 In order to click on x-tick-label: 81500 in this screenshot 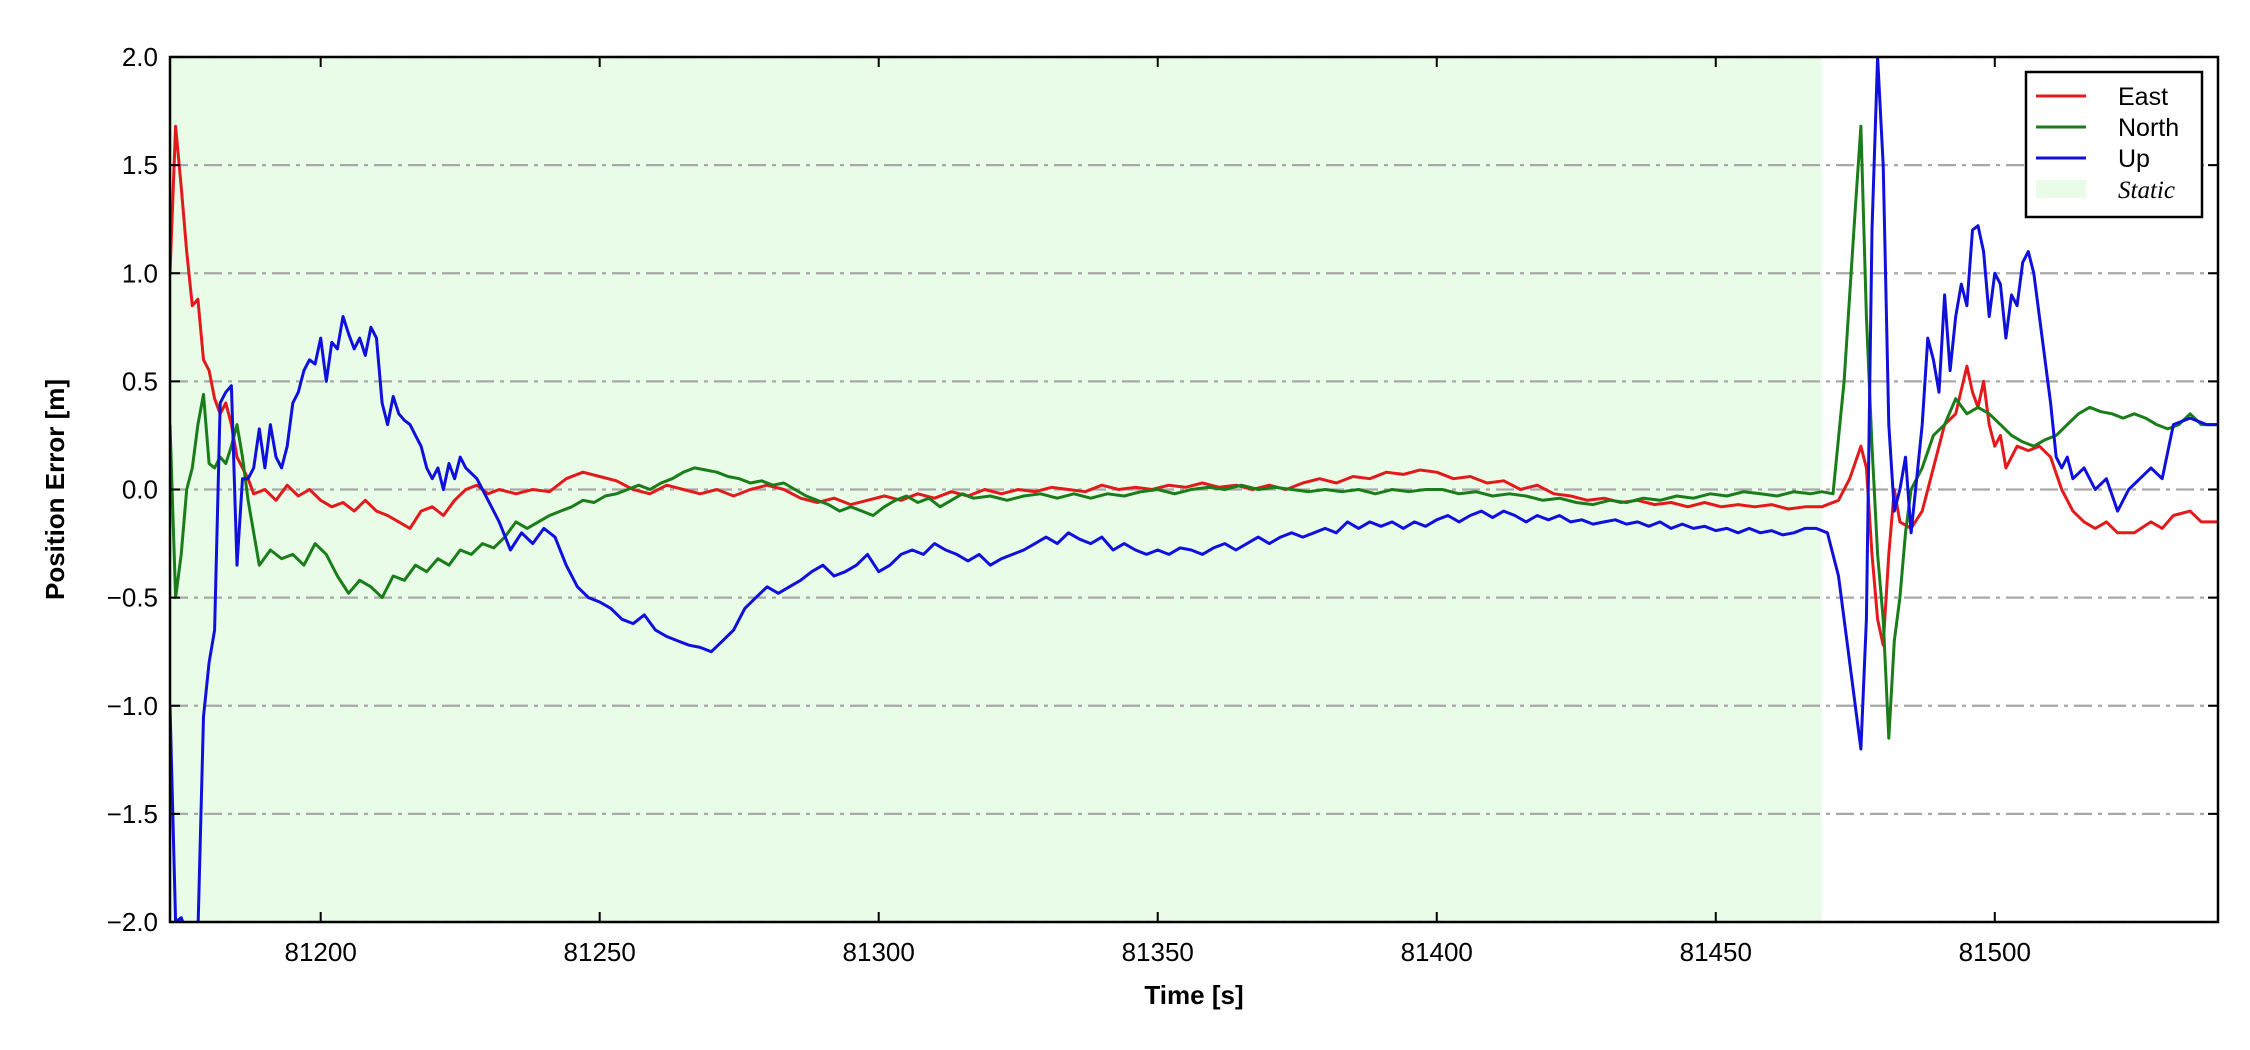, I will do `click(1995, 952)`.